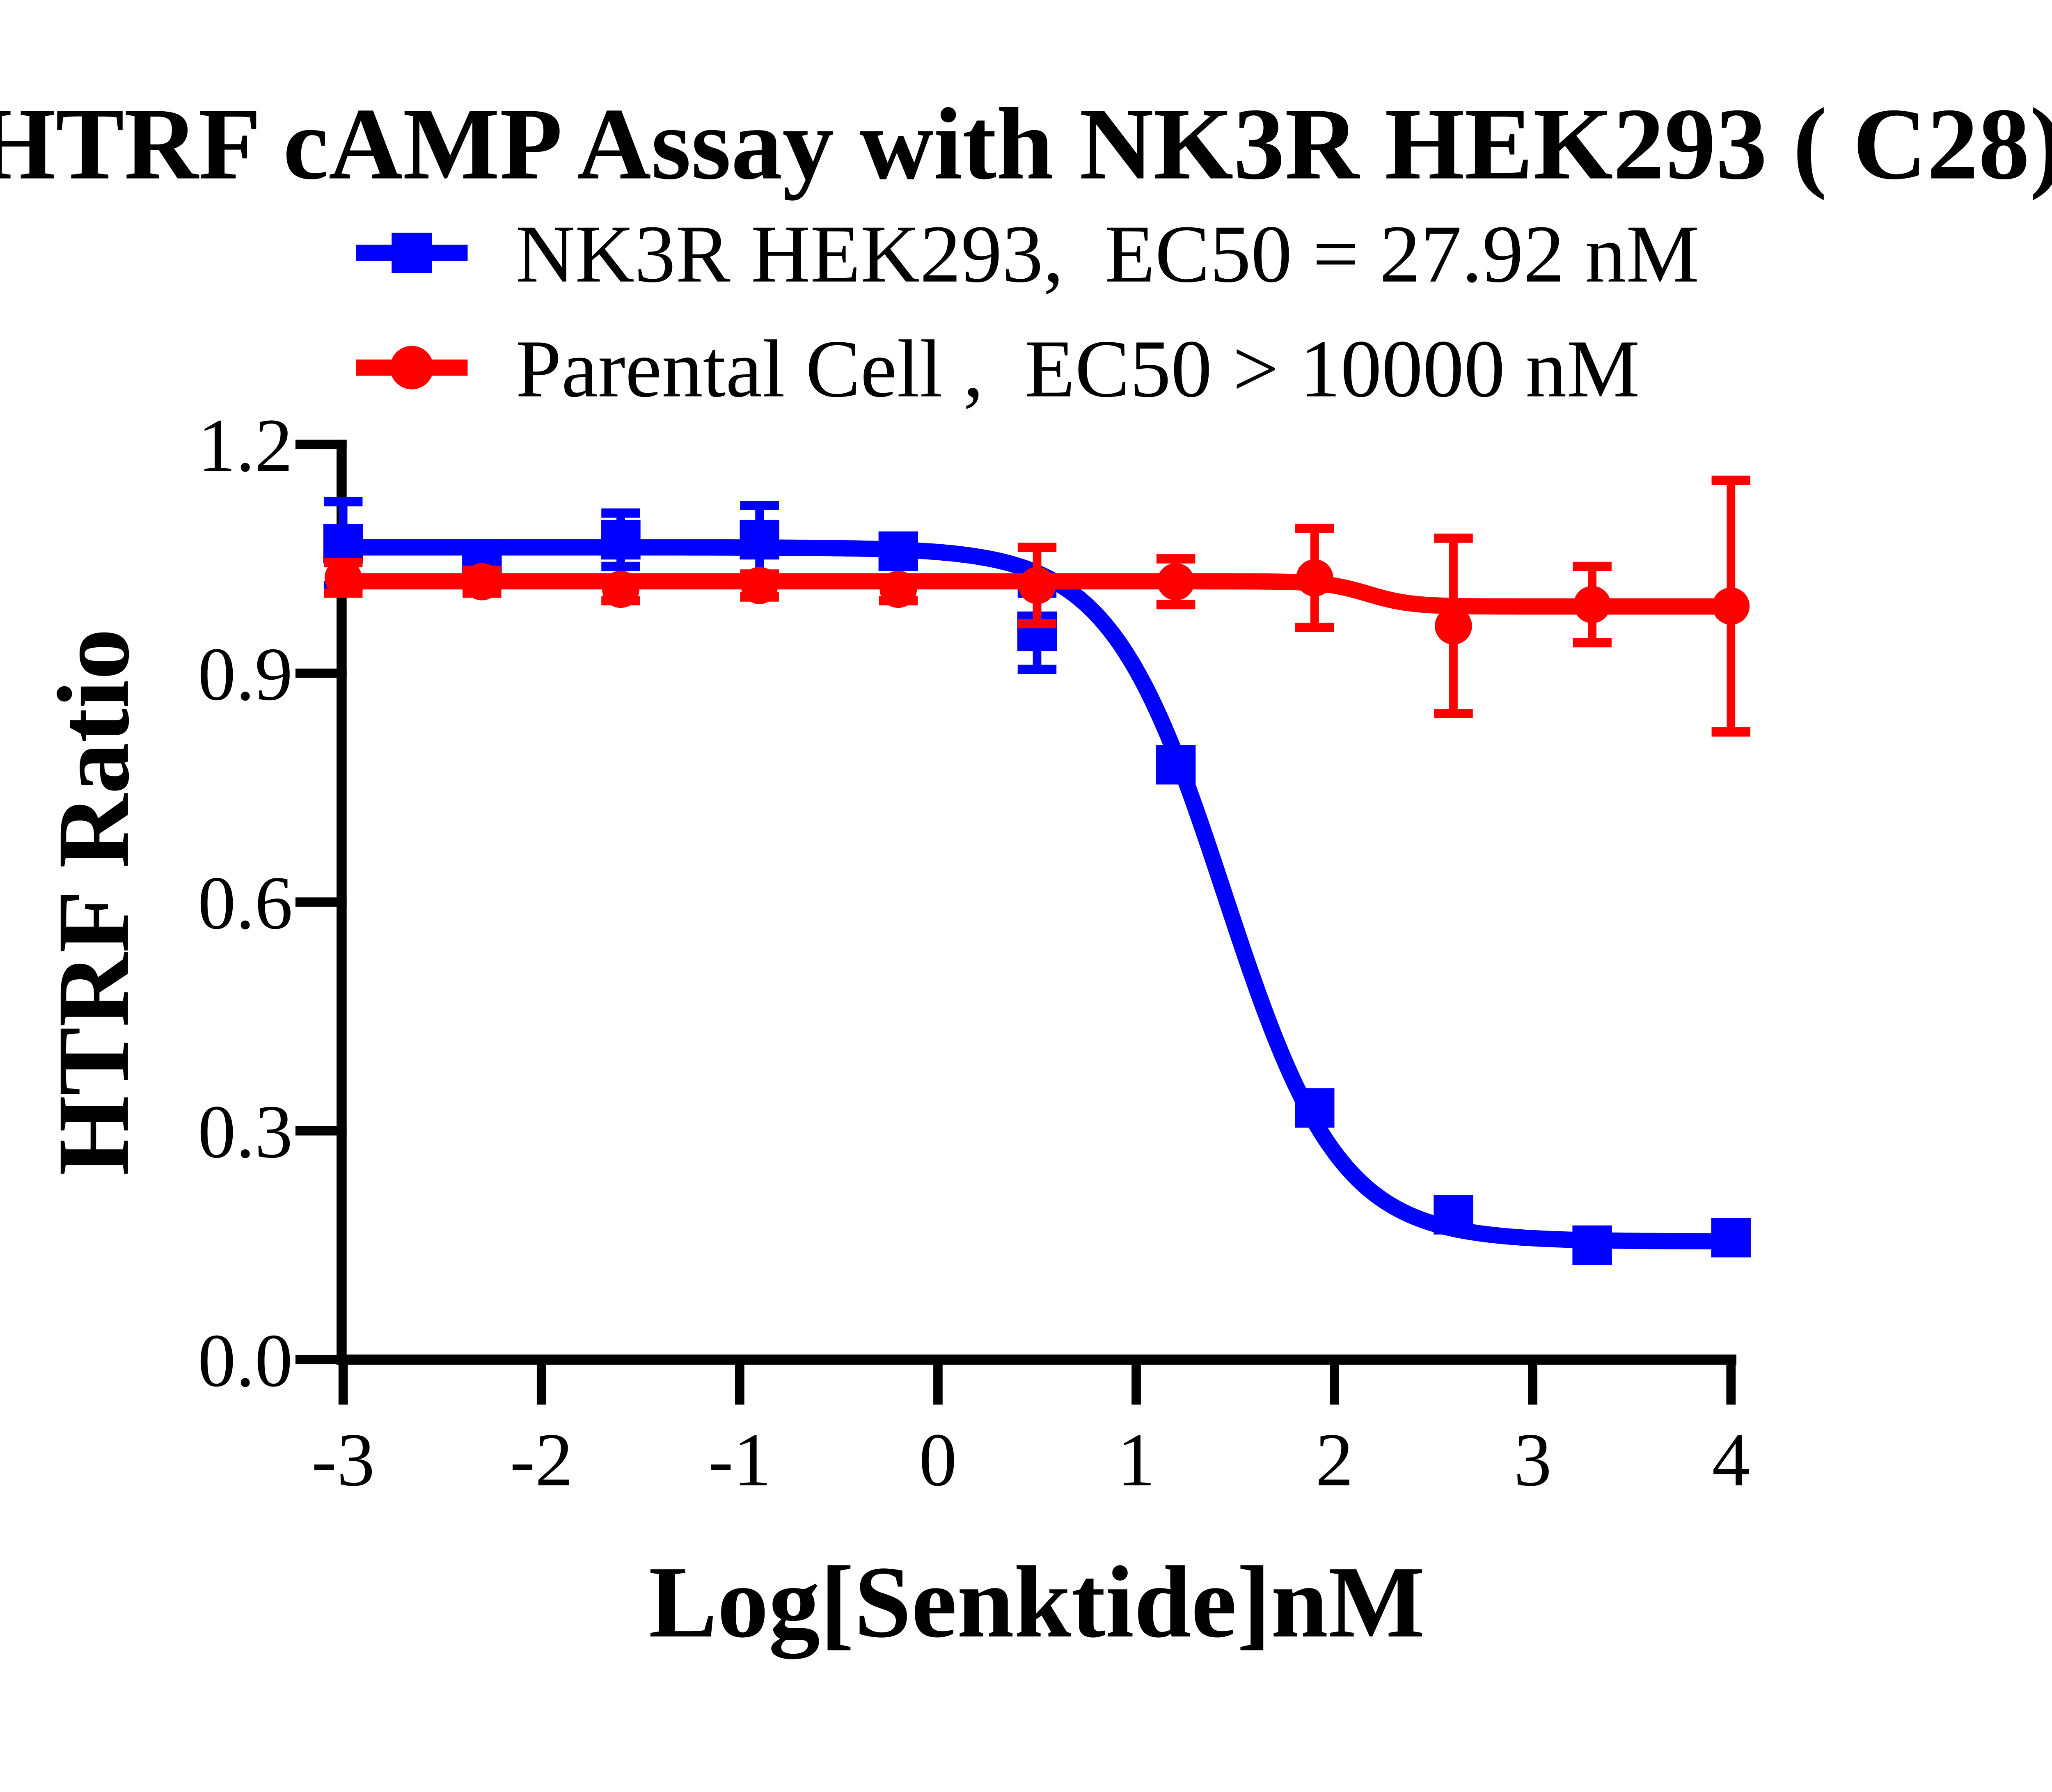 The height and width of the screenshot is (1792, 2052). What do you see at coordinates (541, 1460) in the screenshot?
I see `x-tick-label: -2` at bounding box center [541, 1460].